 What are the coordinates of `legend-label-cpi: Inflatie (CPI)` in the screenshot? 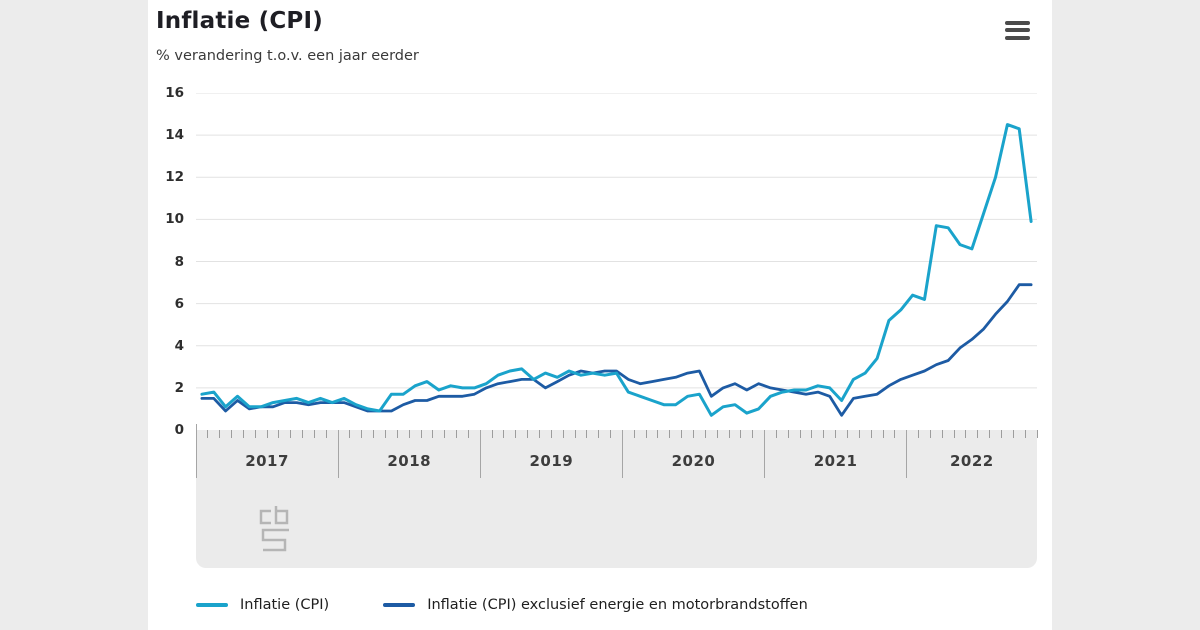 It's located at (285, 605).